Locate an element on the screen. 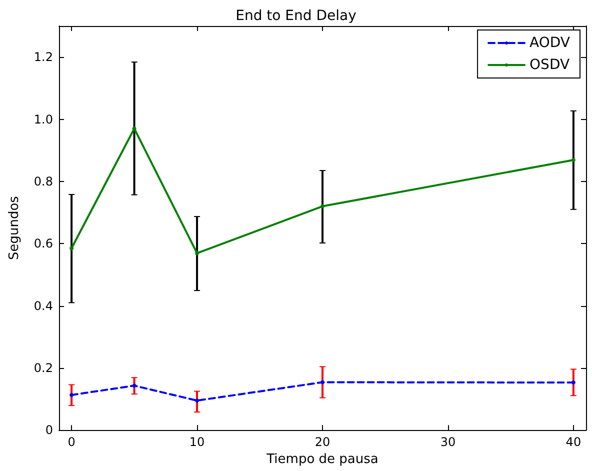 The width and height of the screenshot is (592, 471). y-tick-label: 1.0 is located at coordinates (43, 119).